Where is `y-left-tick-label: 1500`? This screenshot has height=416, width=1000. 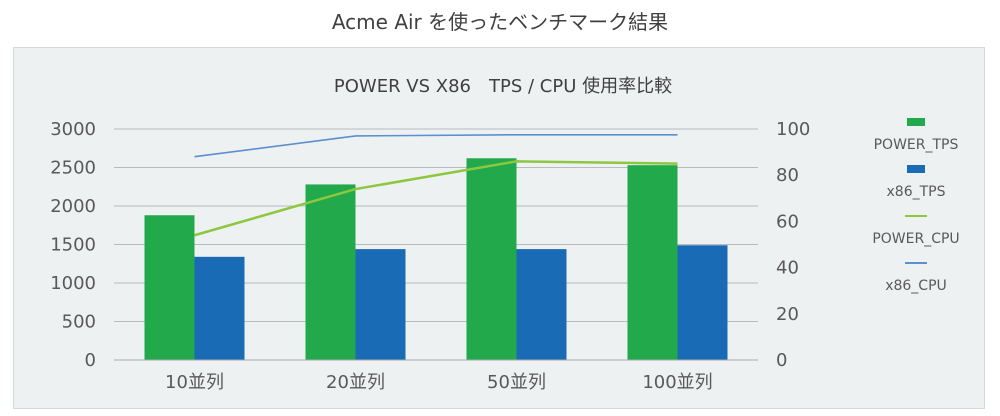 y-left-tick-label: 1500 is located at coordinates (73, 245).